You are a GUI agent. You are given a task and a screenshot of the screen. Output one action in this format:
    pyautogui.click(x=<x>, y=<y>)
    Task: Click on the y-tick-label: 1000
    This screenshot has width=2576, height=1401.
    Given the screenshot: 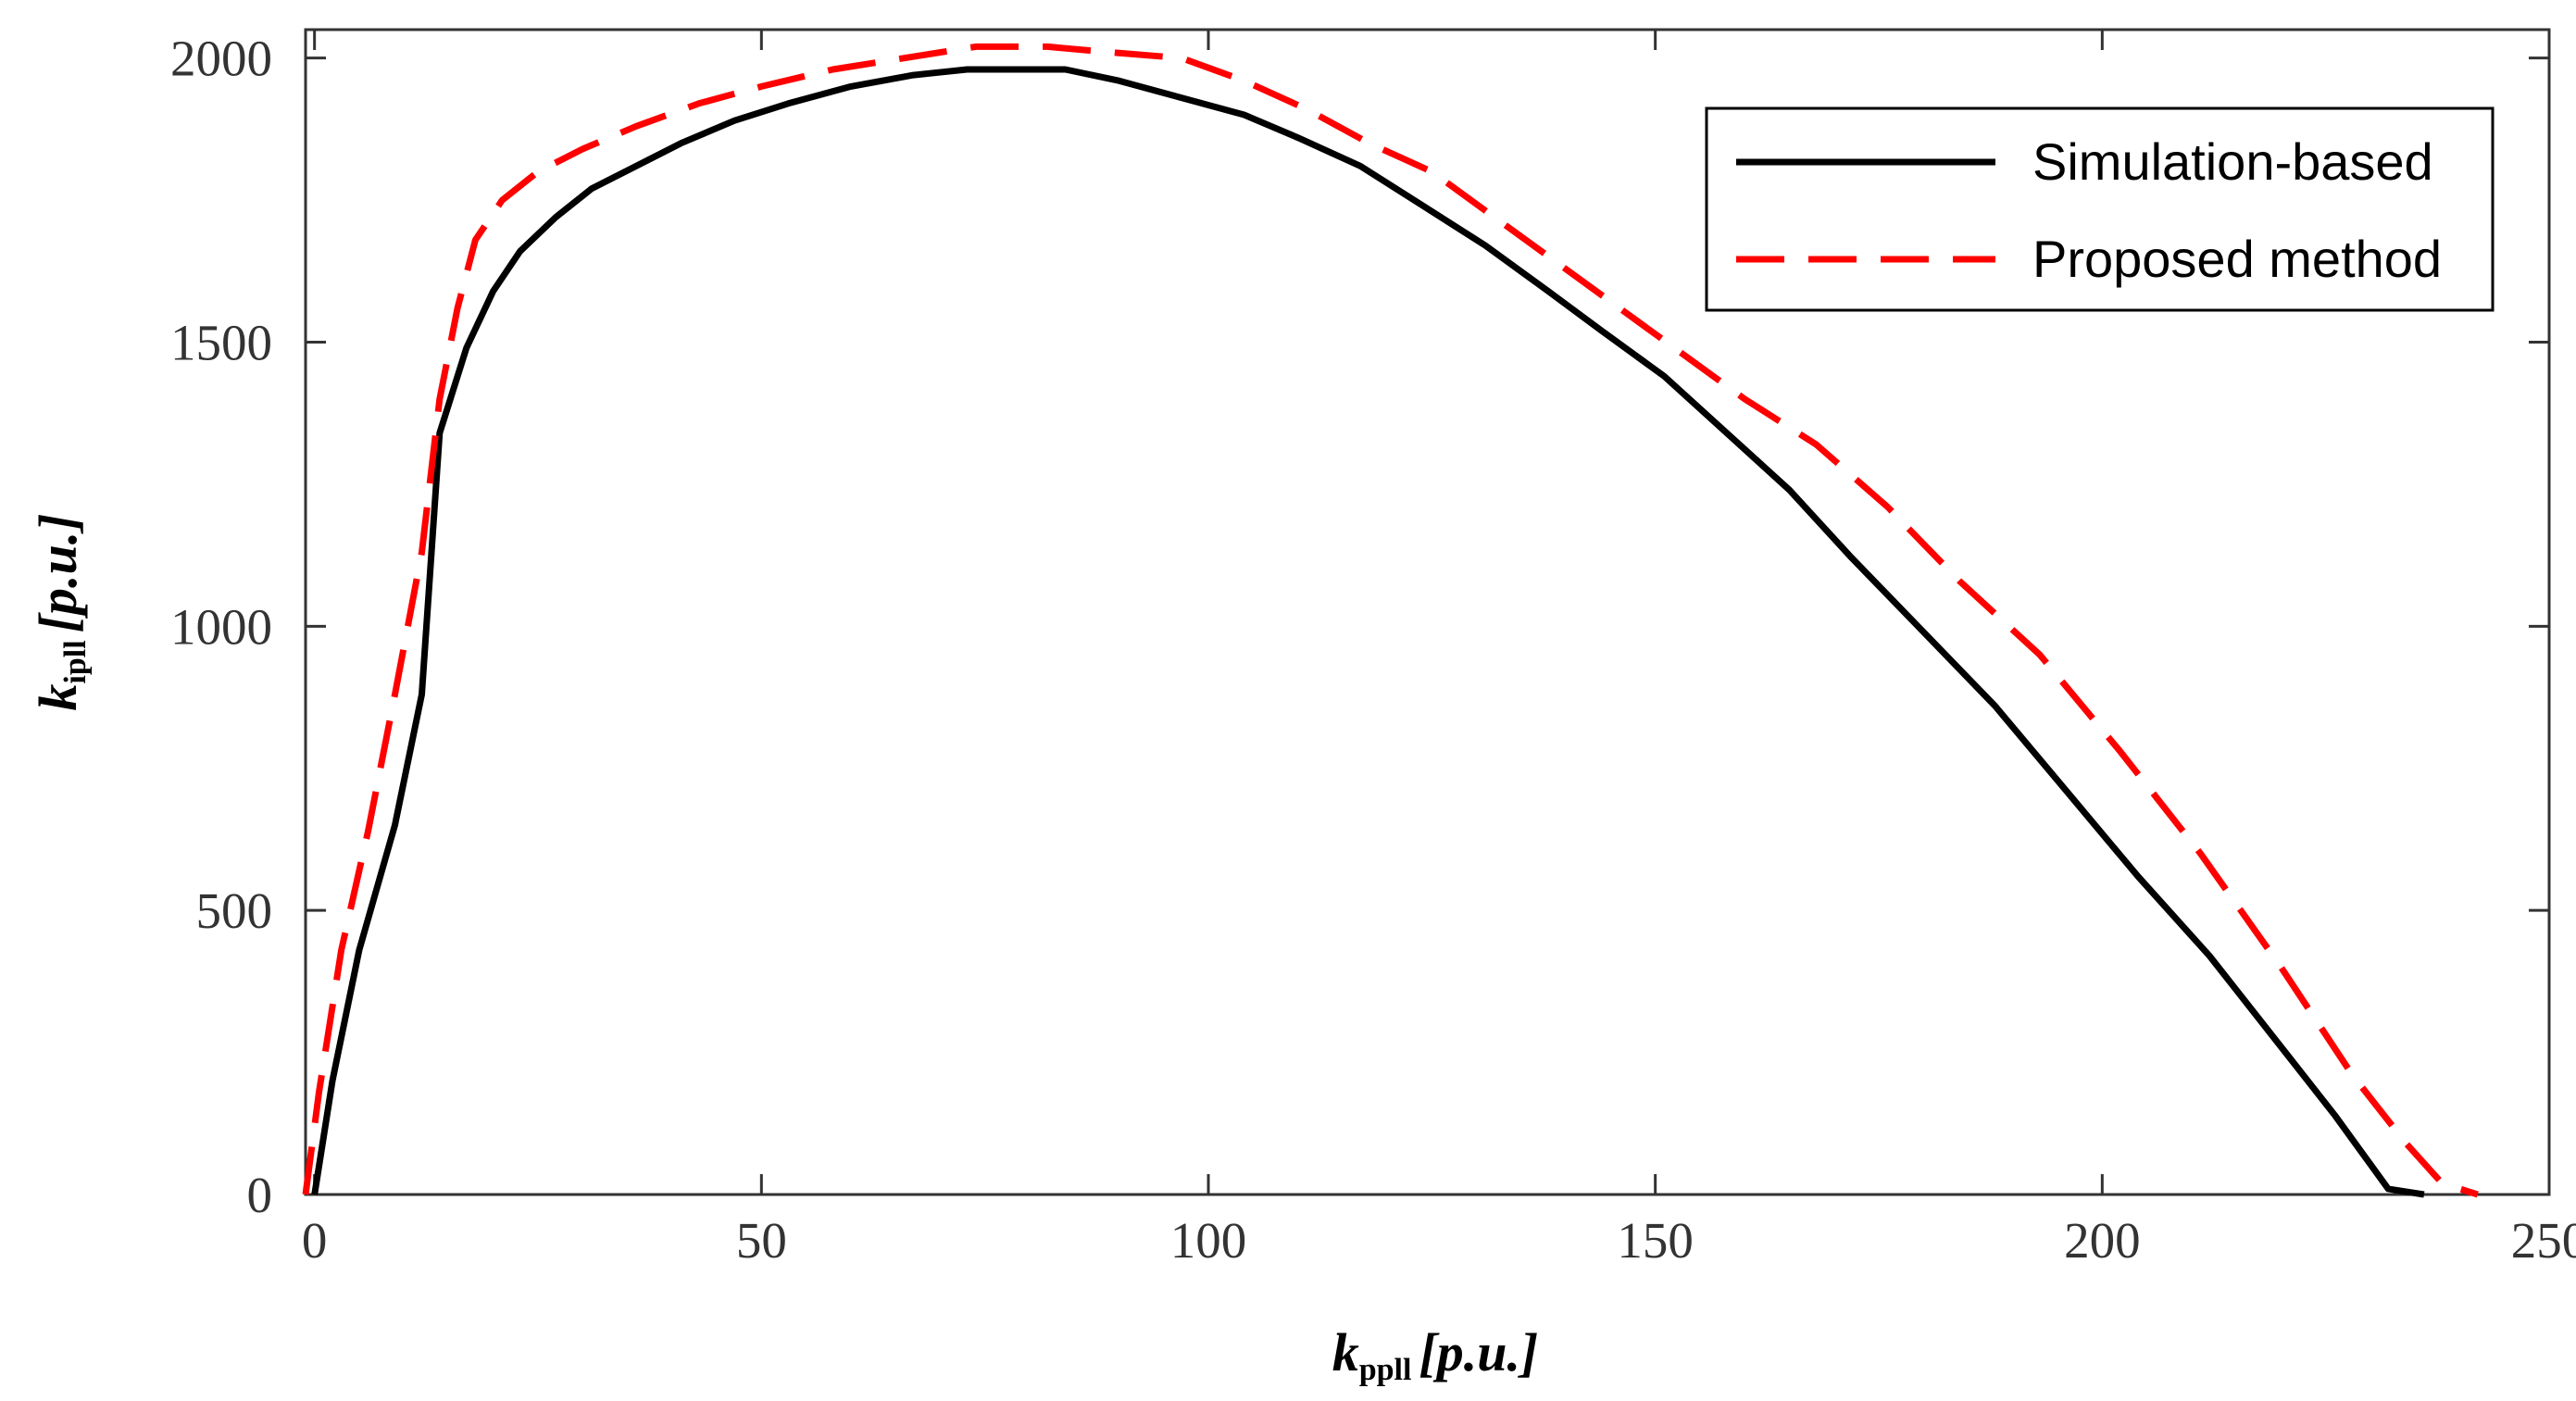 What is the action you would take?
    pyautogui.click(x=221, y=626)
    